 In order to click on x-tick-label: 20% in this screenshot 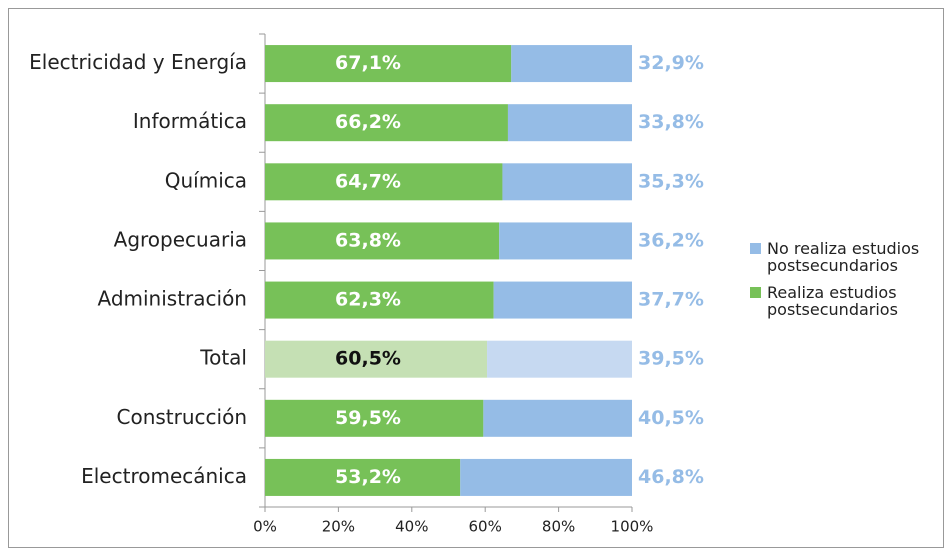, I will do `click(338, 527)`.